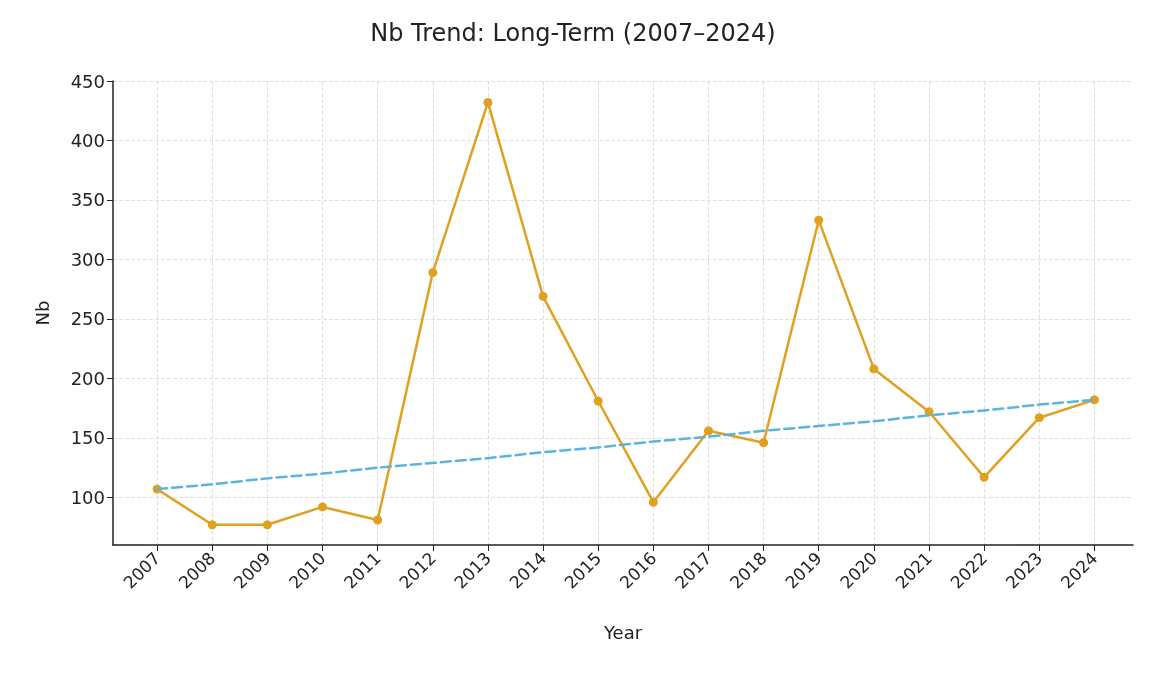 This screenshot has width=1149, height=676. I want to click on y-tick-label: 350, so click(87, 200).